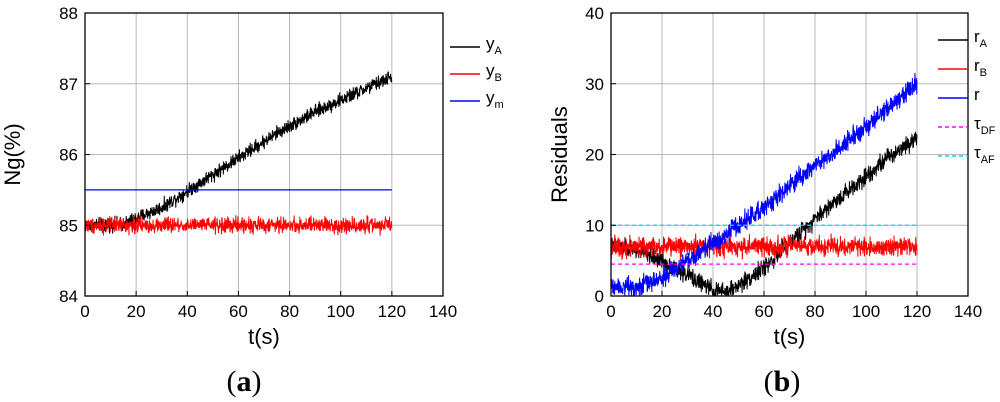 Image resolution: width=1000 pixels, height=402 pixels. What do you see at coordinates (68, 84) in the screenshot?
I see `y-tick-label: 87` at bounding box center [68, 84].